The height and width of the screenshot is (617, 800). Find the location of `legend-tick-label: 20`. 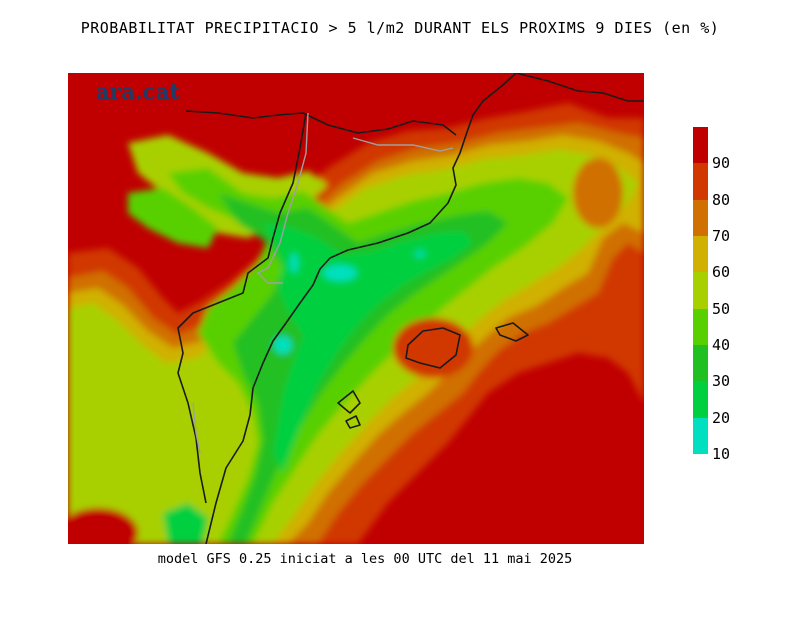

legend-tick-label: 20 is located at coordinates (721, 417).